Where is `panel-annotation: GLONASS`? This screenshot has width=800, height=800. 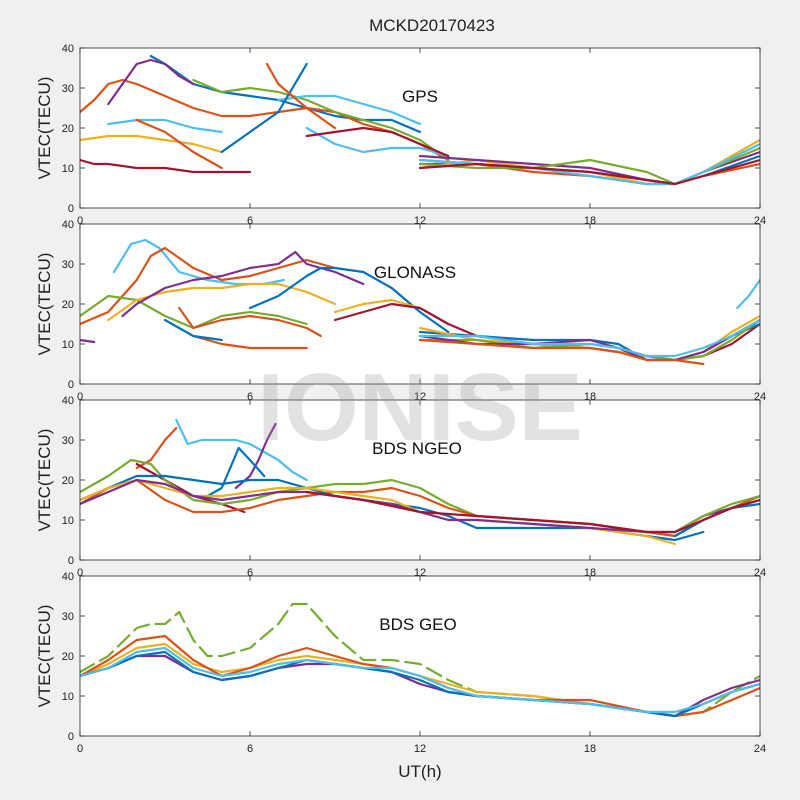
panel-annotation: GLONASS is located at coordinates (415, 272).